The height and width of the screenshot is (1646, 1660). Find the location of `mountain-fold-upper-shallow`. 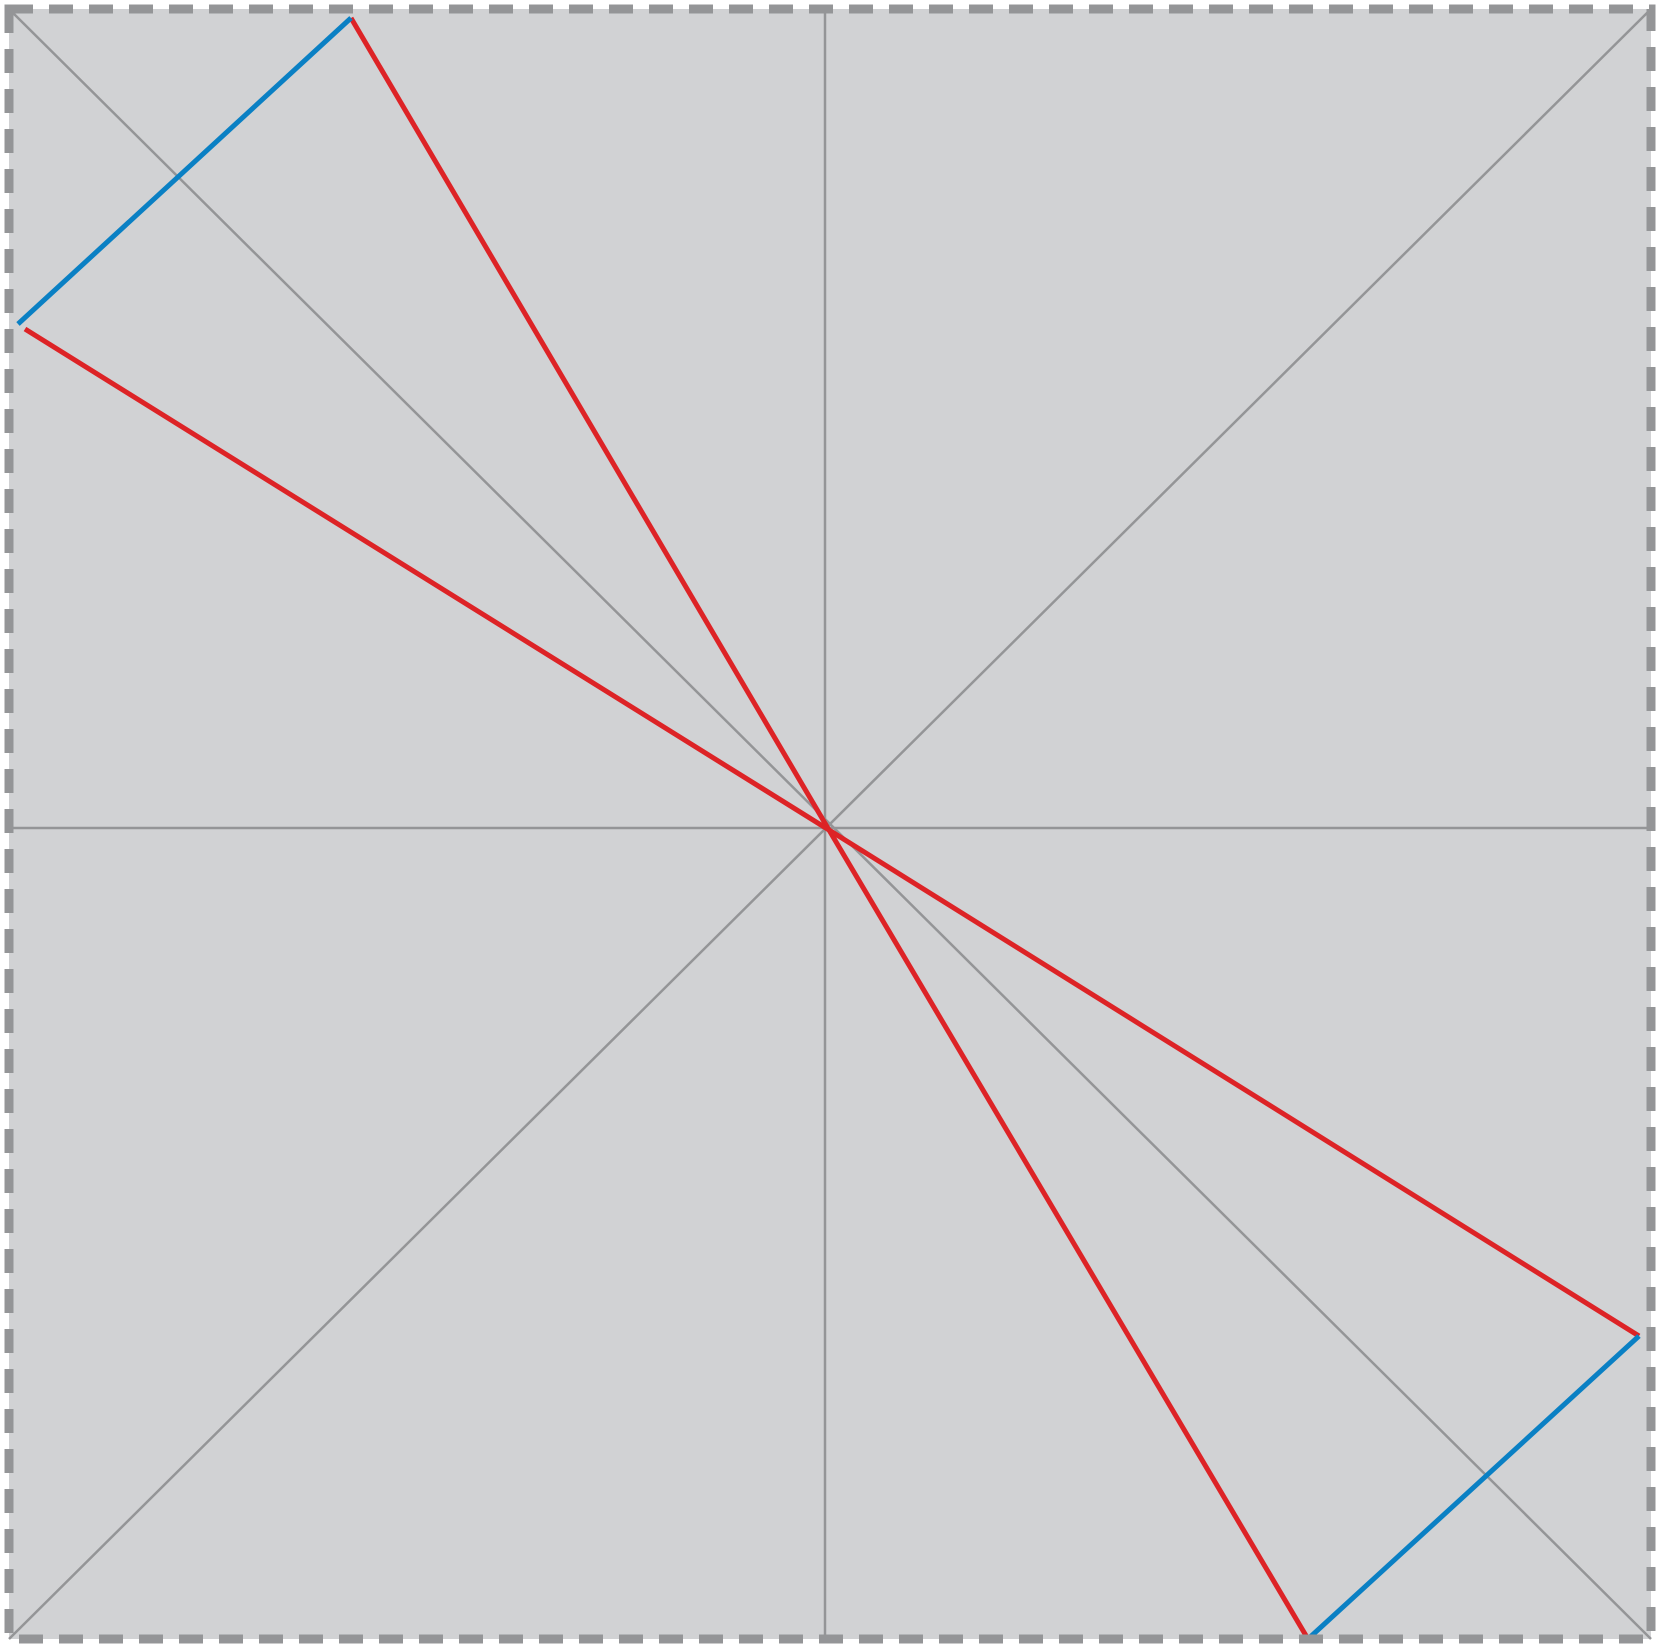

mountain-fold-upper-shallow is located at coordinates (427, 579).